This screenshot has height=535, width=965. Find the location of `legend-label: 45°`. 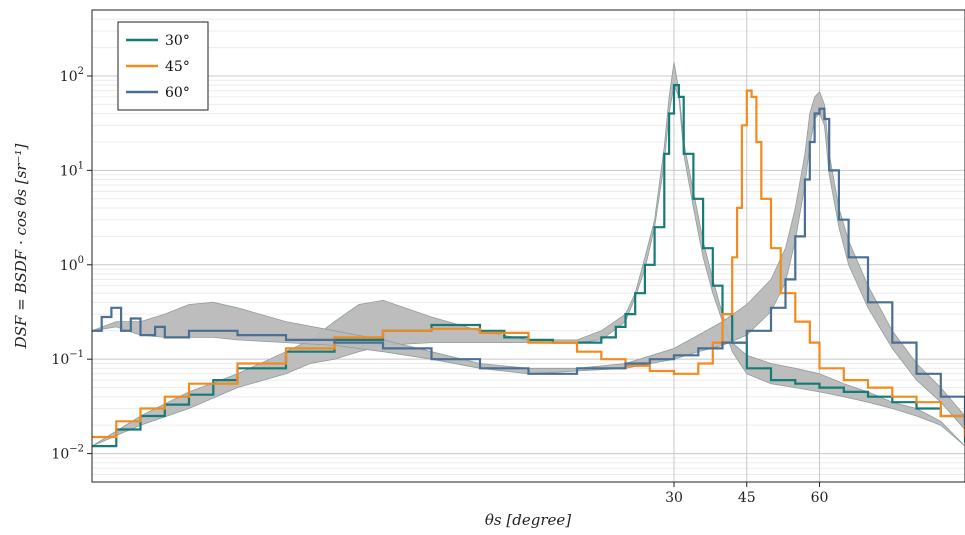

legend-label: 45° is located at coordinates (177, 67).